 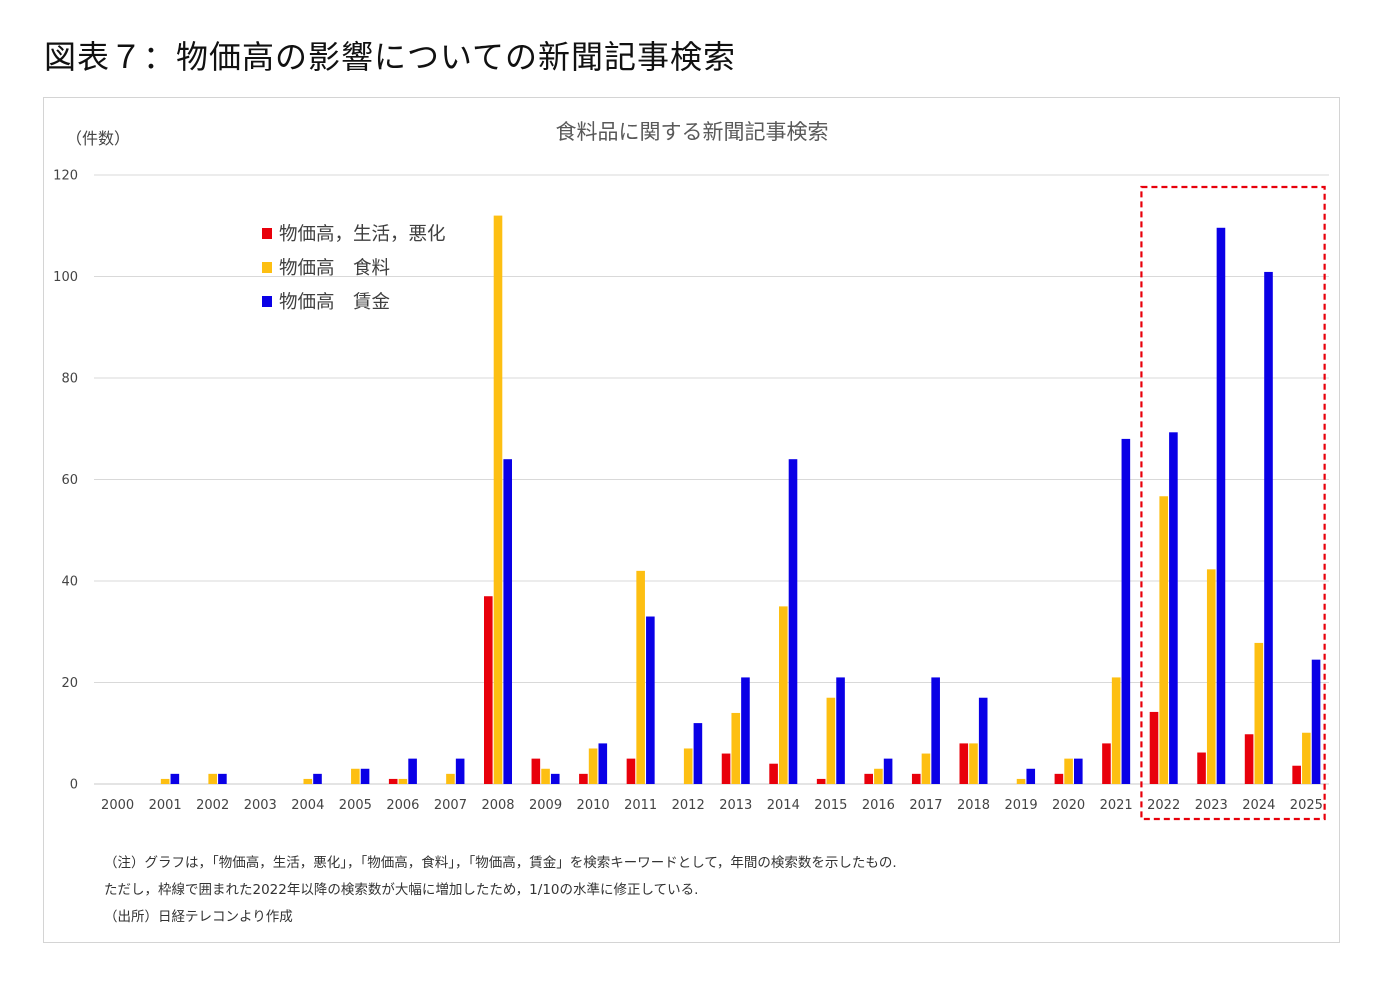 I want to click on x-tick-label: 2001, so click(x=165, y=805).